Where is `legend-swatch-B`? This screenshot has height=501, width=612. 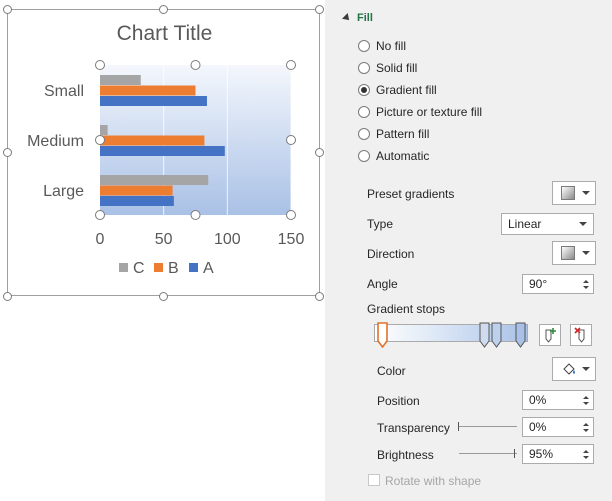 legend-swatch-B is located at coordinates (158, 267).